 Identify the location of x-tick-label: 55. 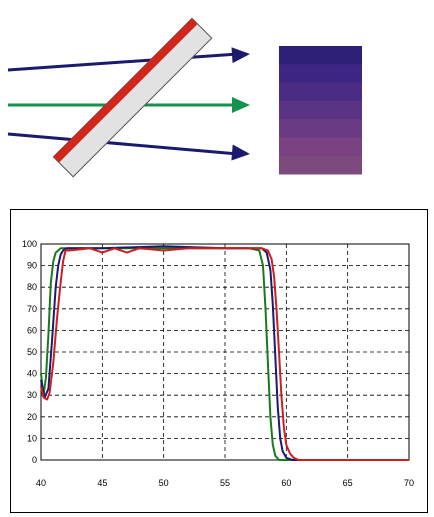
(225, 483).